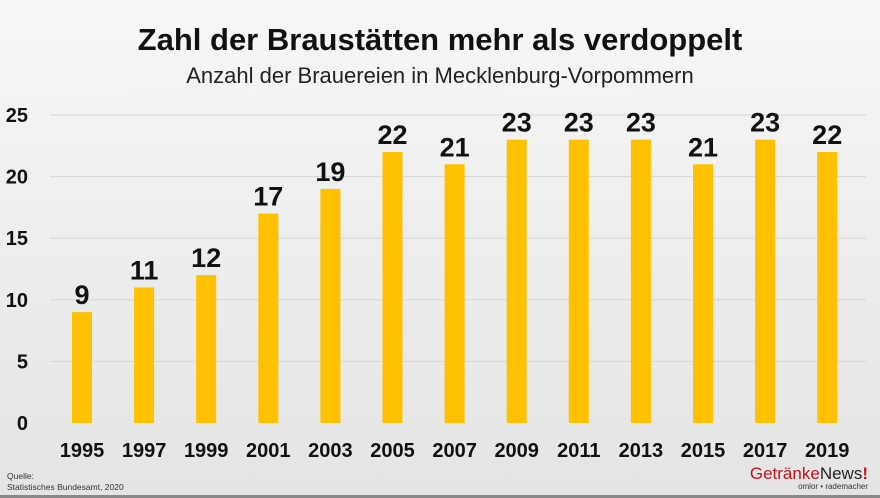 This screenshot has height=498, width=880. What do you see at coordinates (144, 270) in the screenshot?
I see `data-label: 11` at bounding box center [144, 270].